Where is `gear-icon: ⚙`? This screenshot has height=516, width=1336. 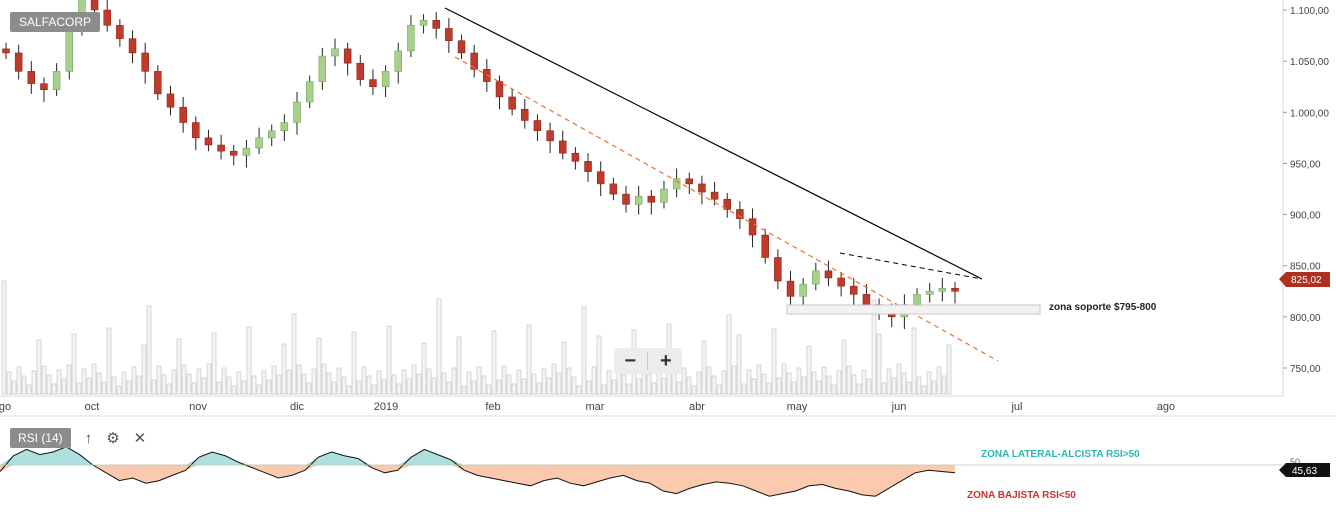
gear-icon: ⚙ is located at coordinates (113, 438).